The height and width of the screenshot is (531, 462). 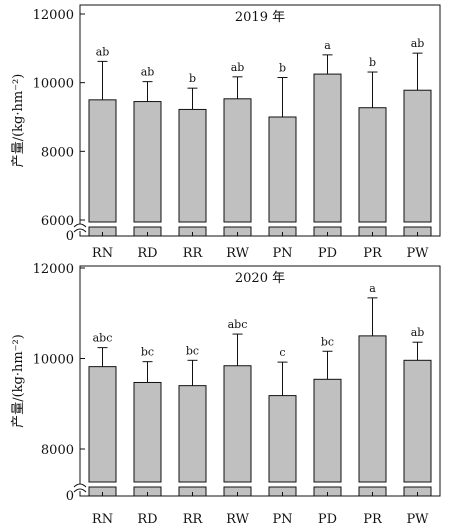 What do you see at coordinates (260, 17) in the screenshot?
I see `chart-title: 2019 年` at bounding box center [260, 17].